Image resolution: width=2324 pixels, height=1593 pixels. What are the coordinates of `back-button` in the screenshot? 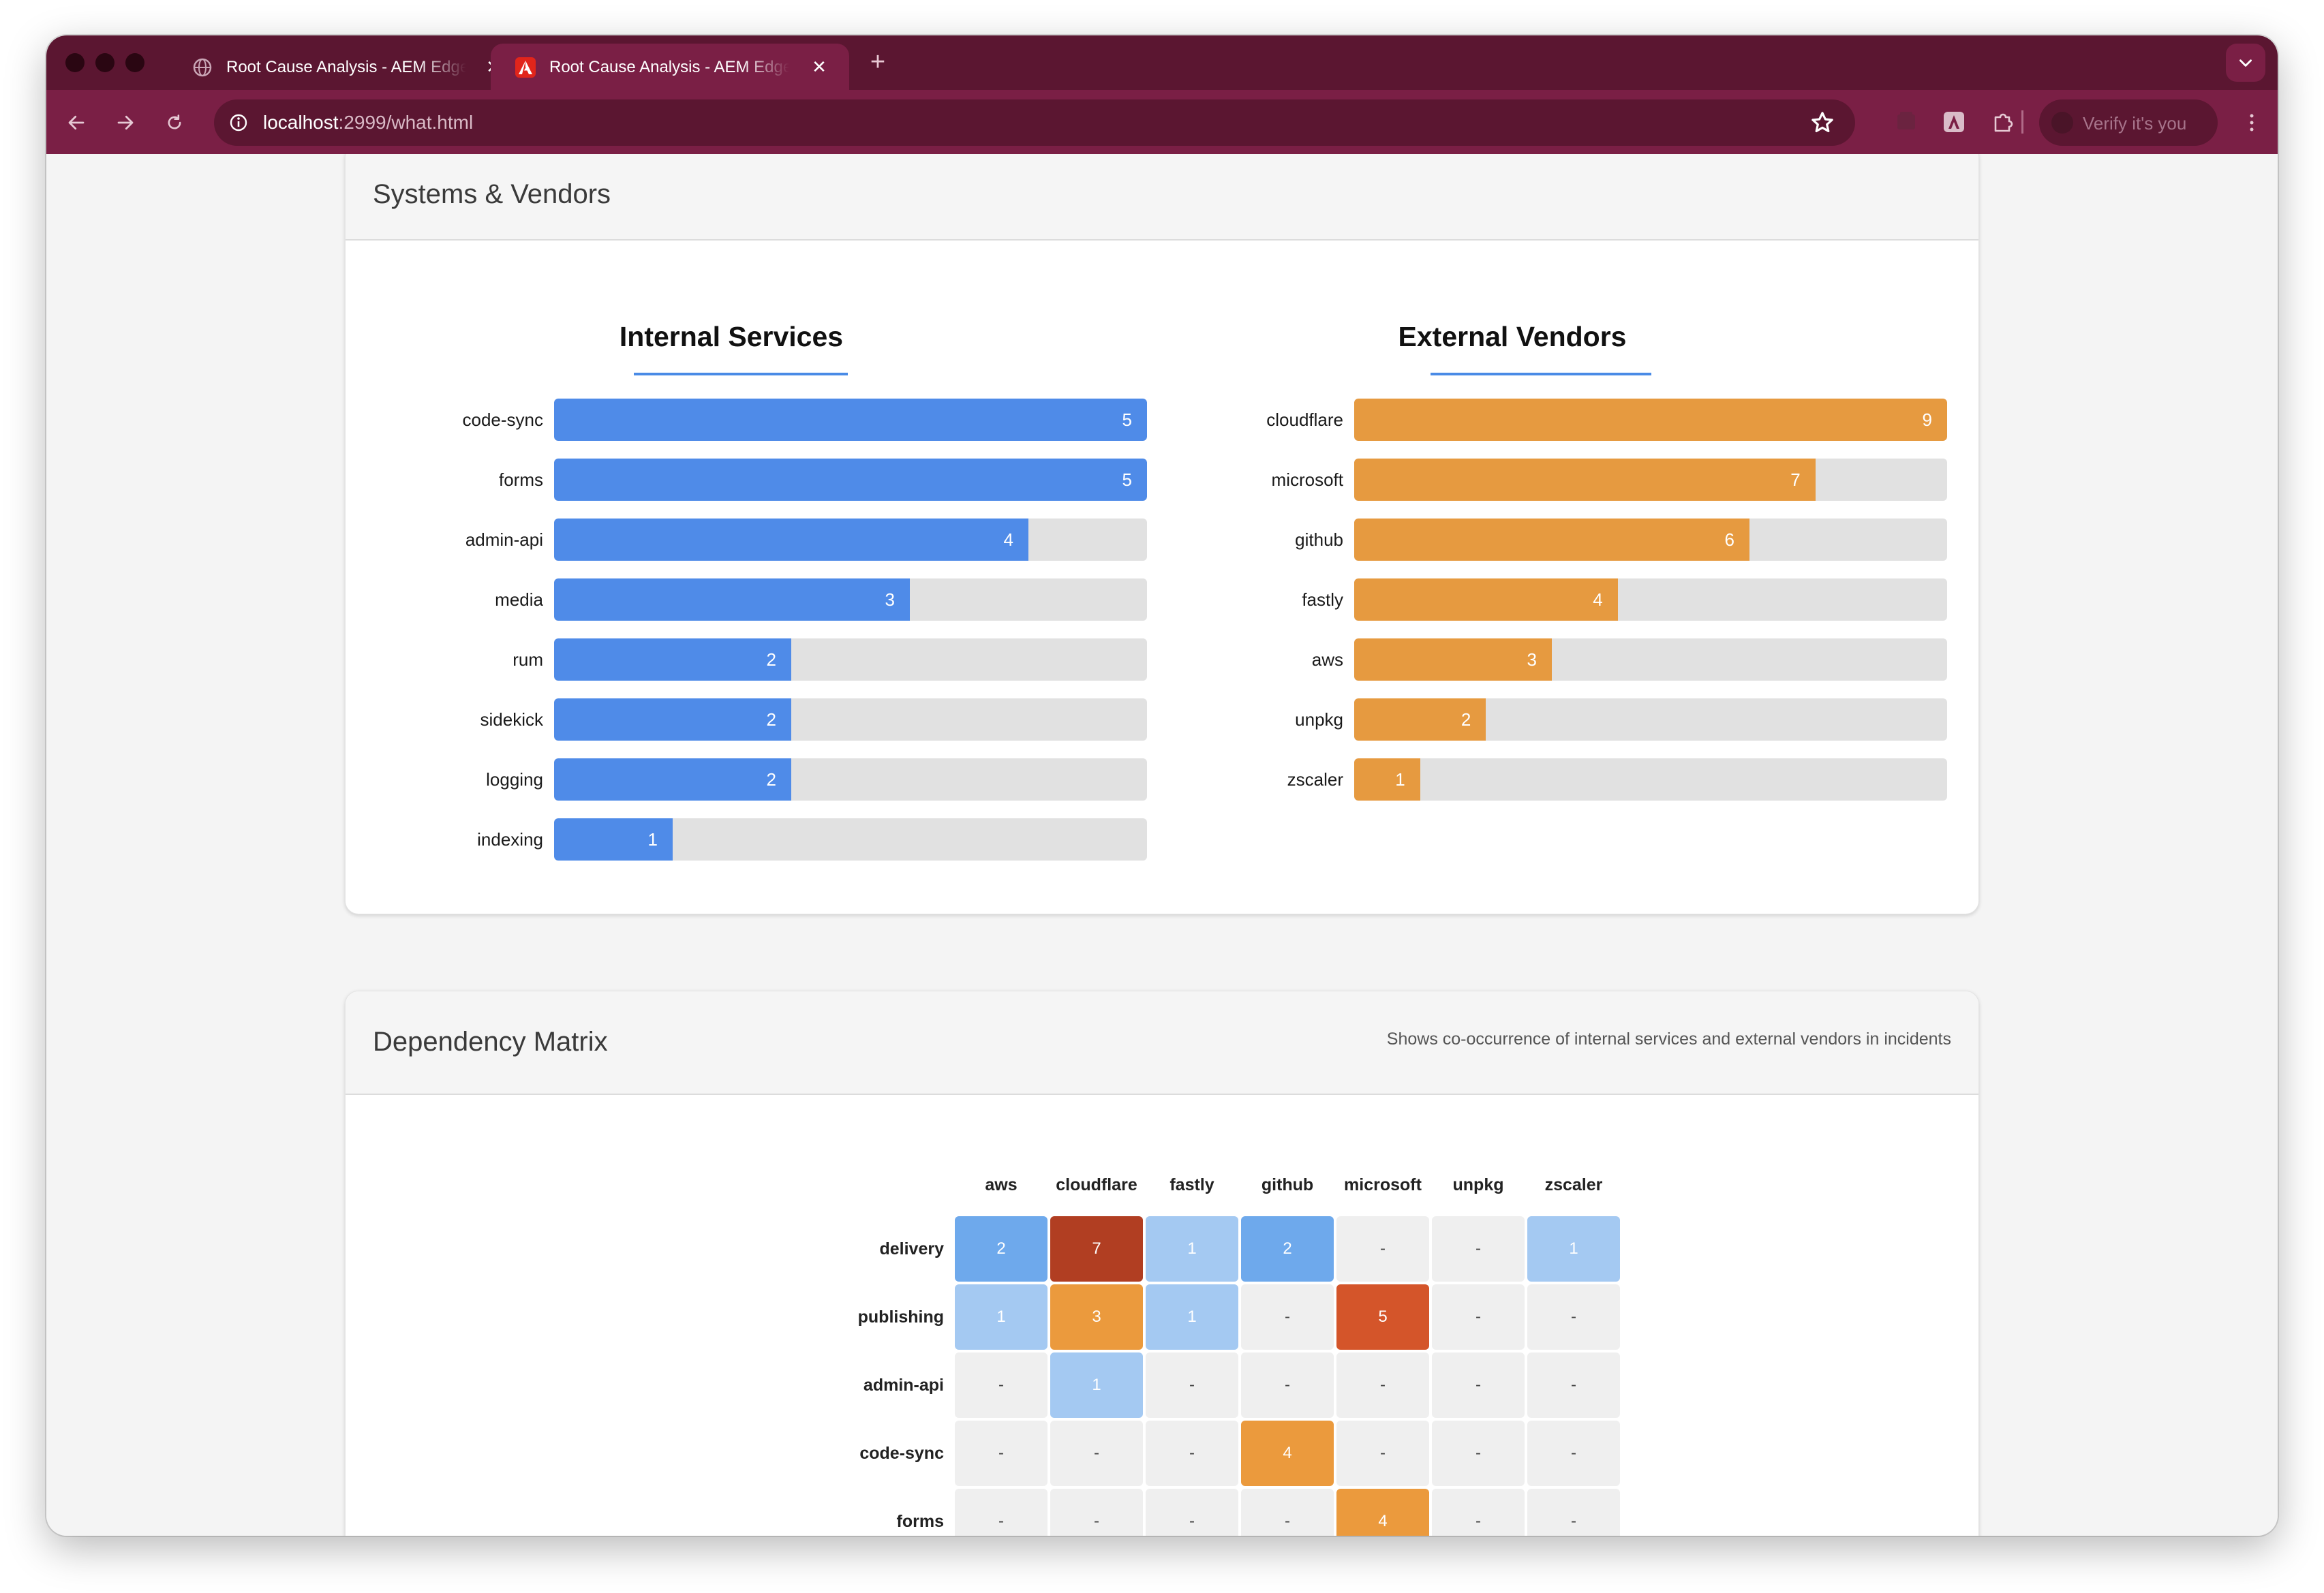 It's located at (76, 122).